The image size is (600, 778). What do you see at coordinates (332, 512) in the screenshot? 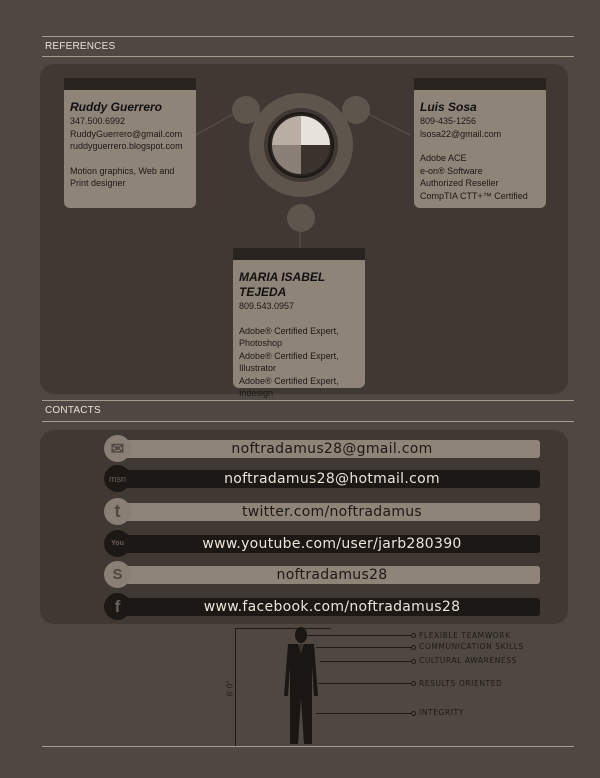
I see `contact-twitter: twitter.com/noftradamus` at bounding box center [332, 512].